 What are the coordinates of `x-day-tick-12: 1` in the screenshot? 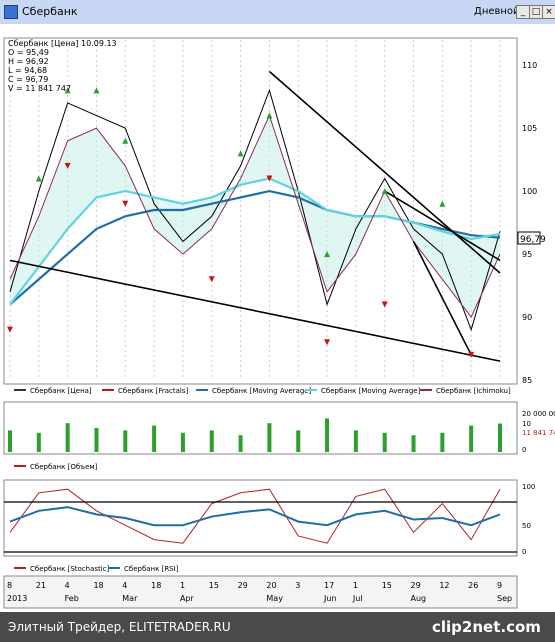 It's located at (355, 585).